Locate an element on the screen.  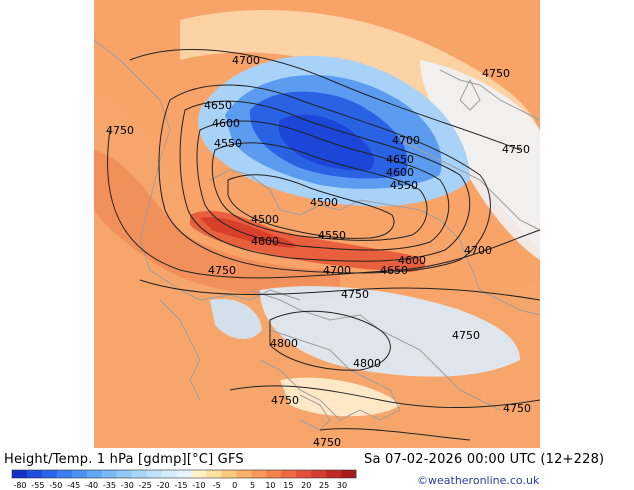
colorbar-tick-label: 10 is located at coordinates (270, 485).